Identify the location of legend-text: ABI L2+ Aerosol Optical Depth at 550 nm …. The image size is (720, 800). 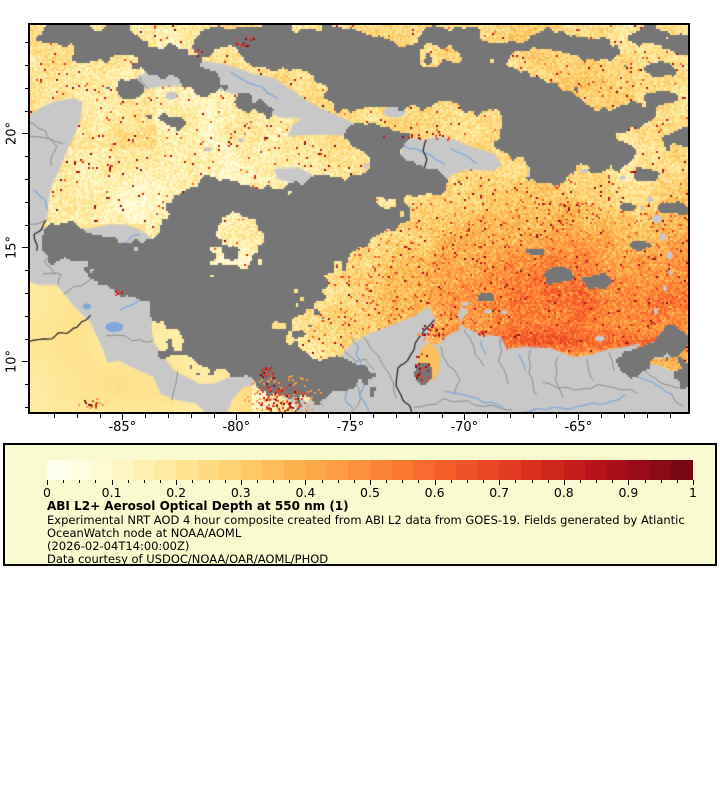
(379, 532).